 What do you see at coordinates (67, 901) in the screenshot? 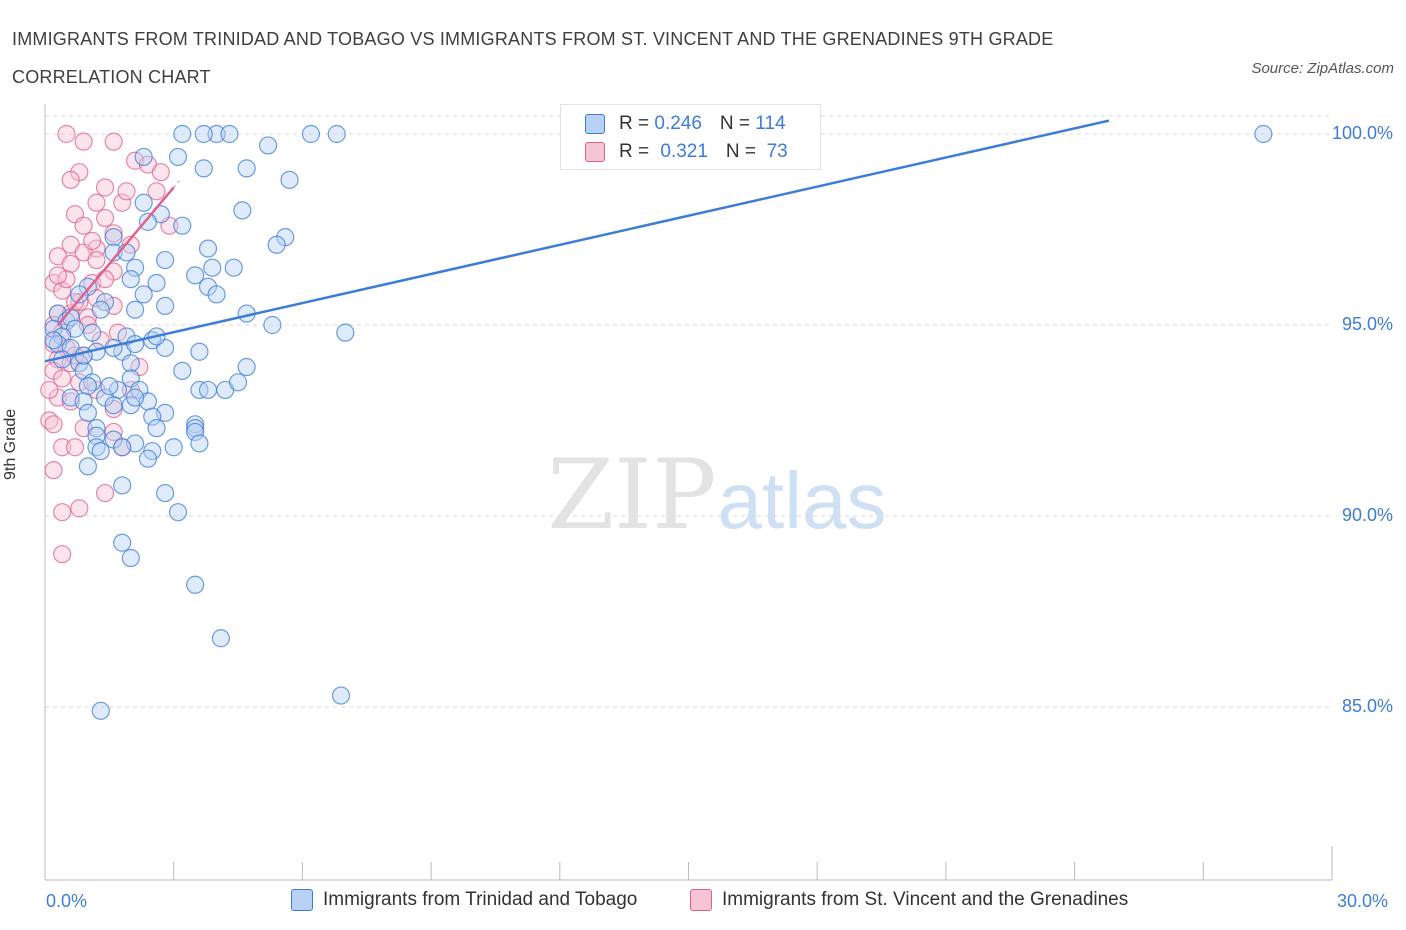
I see `x-tick-label-min: 0.0%` at bounding box center [67, 901].